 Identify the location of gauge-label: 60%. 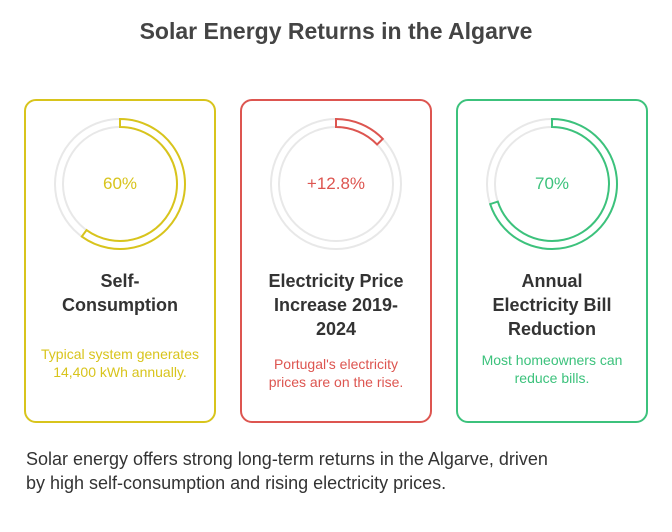
(120, 183).